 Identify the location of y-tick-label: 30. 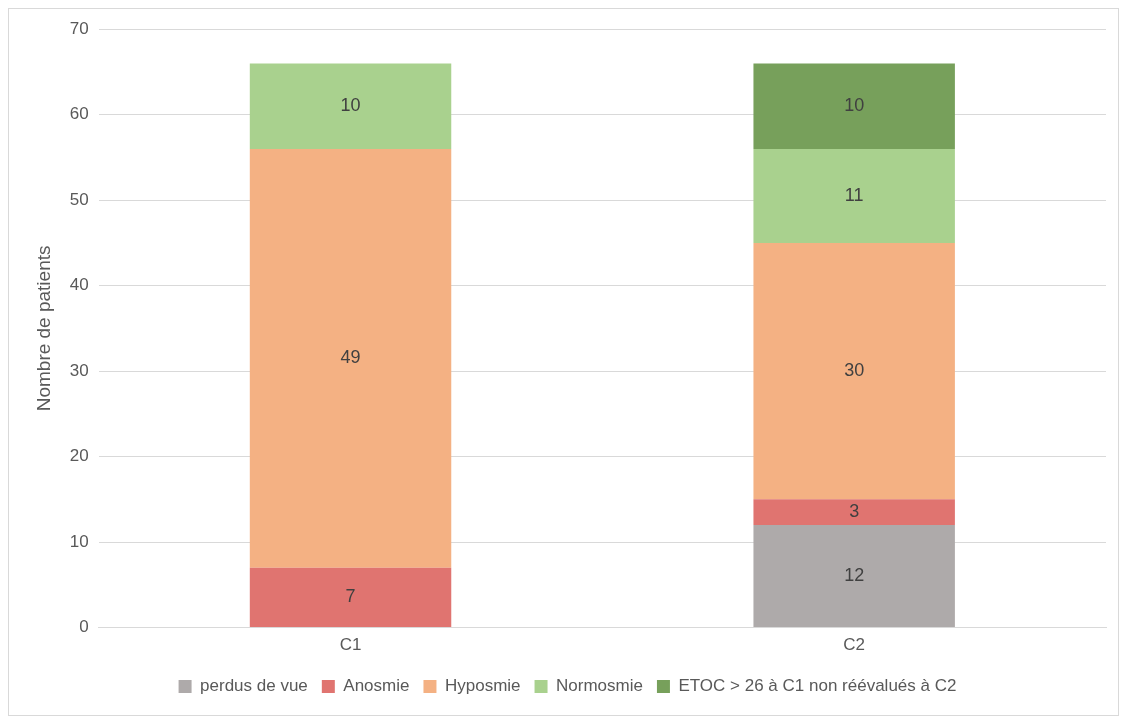
(79, 370).